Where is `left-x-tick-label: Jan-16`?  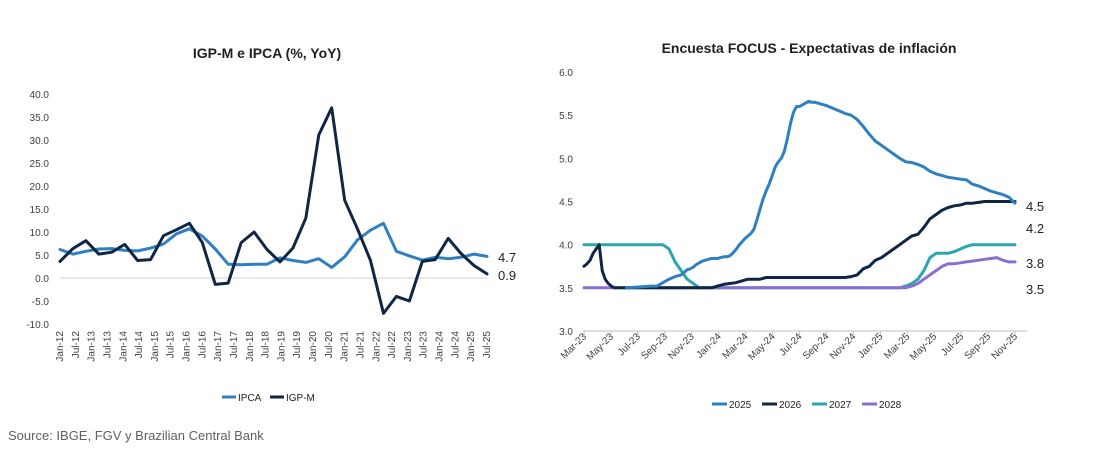 left-x-tick-label: Jan-16 is located at coordinates (187, 346).